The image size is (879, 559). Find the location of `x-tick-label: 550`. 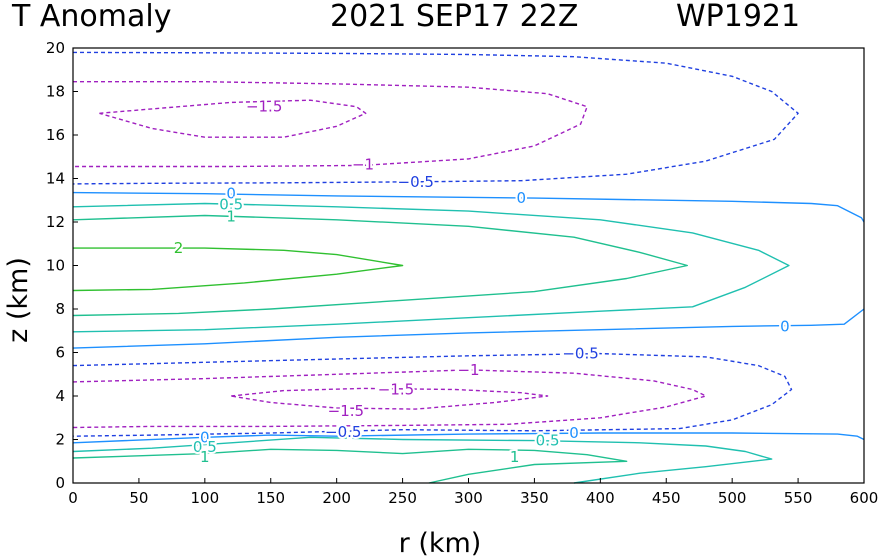

x-tick-label: 550 is located at coordinates (798, 498).